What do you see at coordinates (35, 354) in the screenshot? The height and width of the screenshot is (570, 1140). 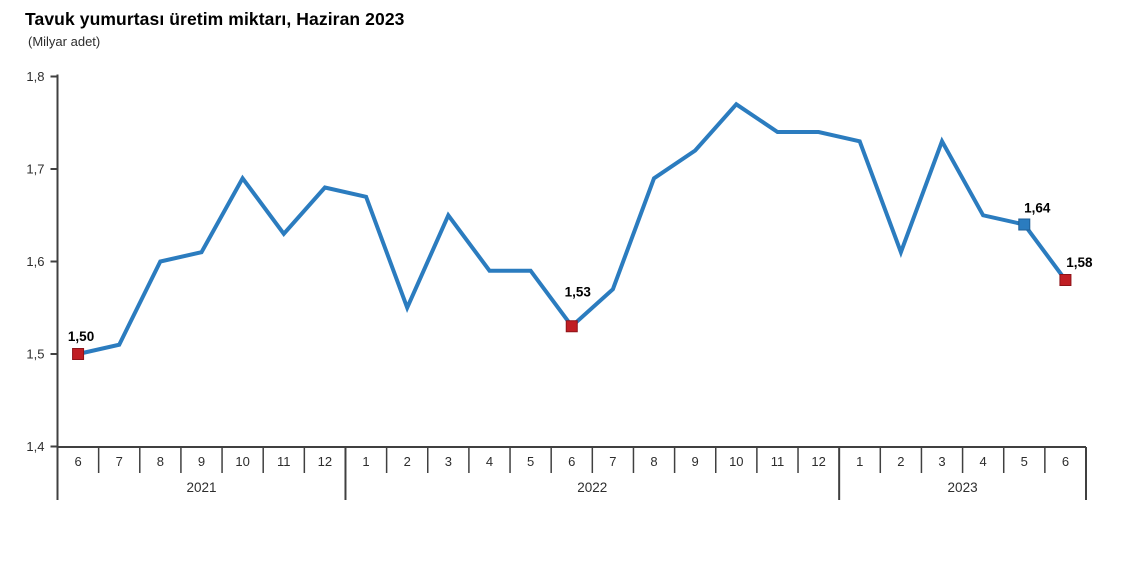 I see `y-tick-label: 1,5` at bounding box center [35, 354].